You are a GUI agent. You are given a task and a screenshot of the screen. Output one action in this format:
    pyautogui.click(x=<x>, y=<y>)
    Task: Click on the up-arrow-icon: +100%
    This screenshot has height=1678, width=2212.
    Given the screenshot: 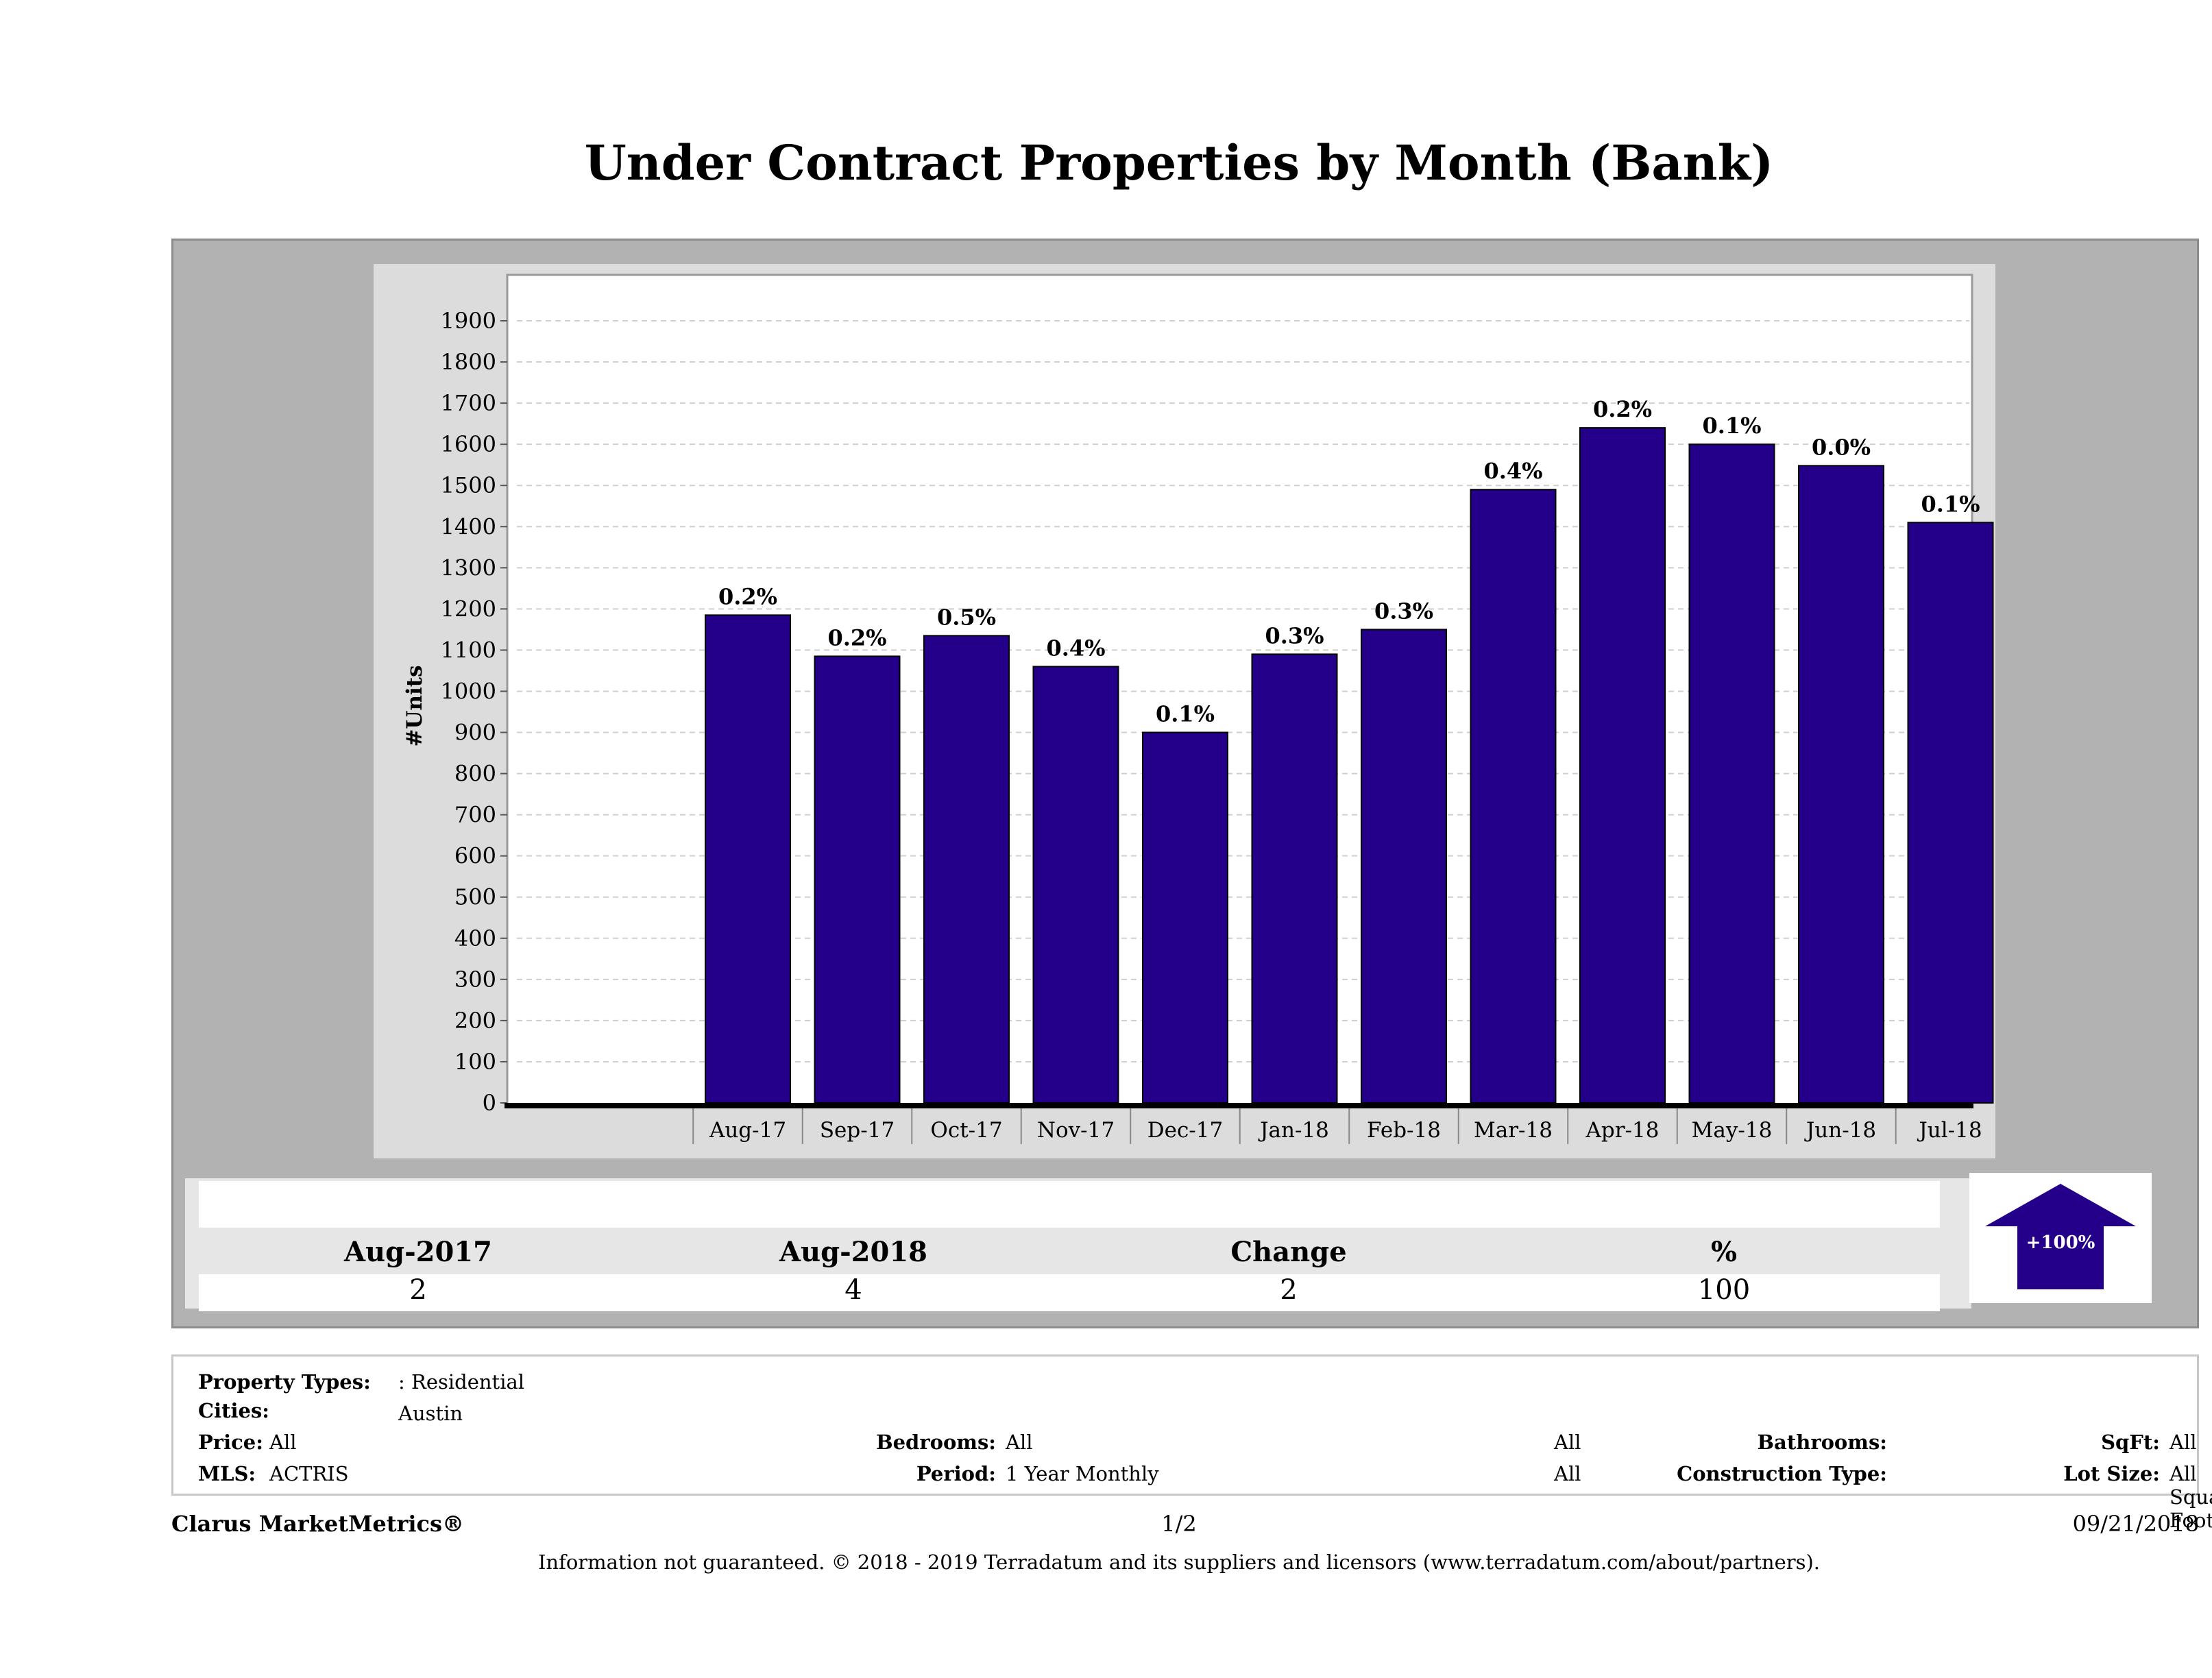 What is the action you would take?
    pyautogui.click(x=2060, y=1236)
    